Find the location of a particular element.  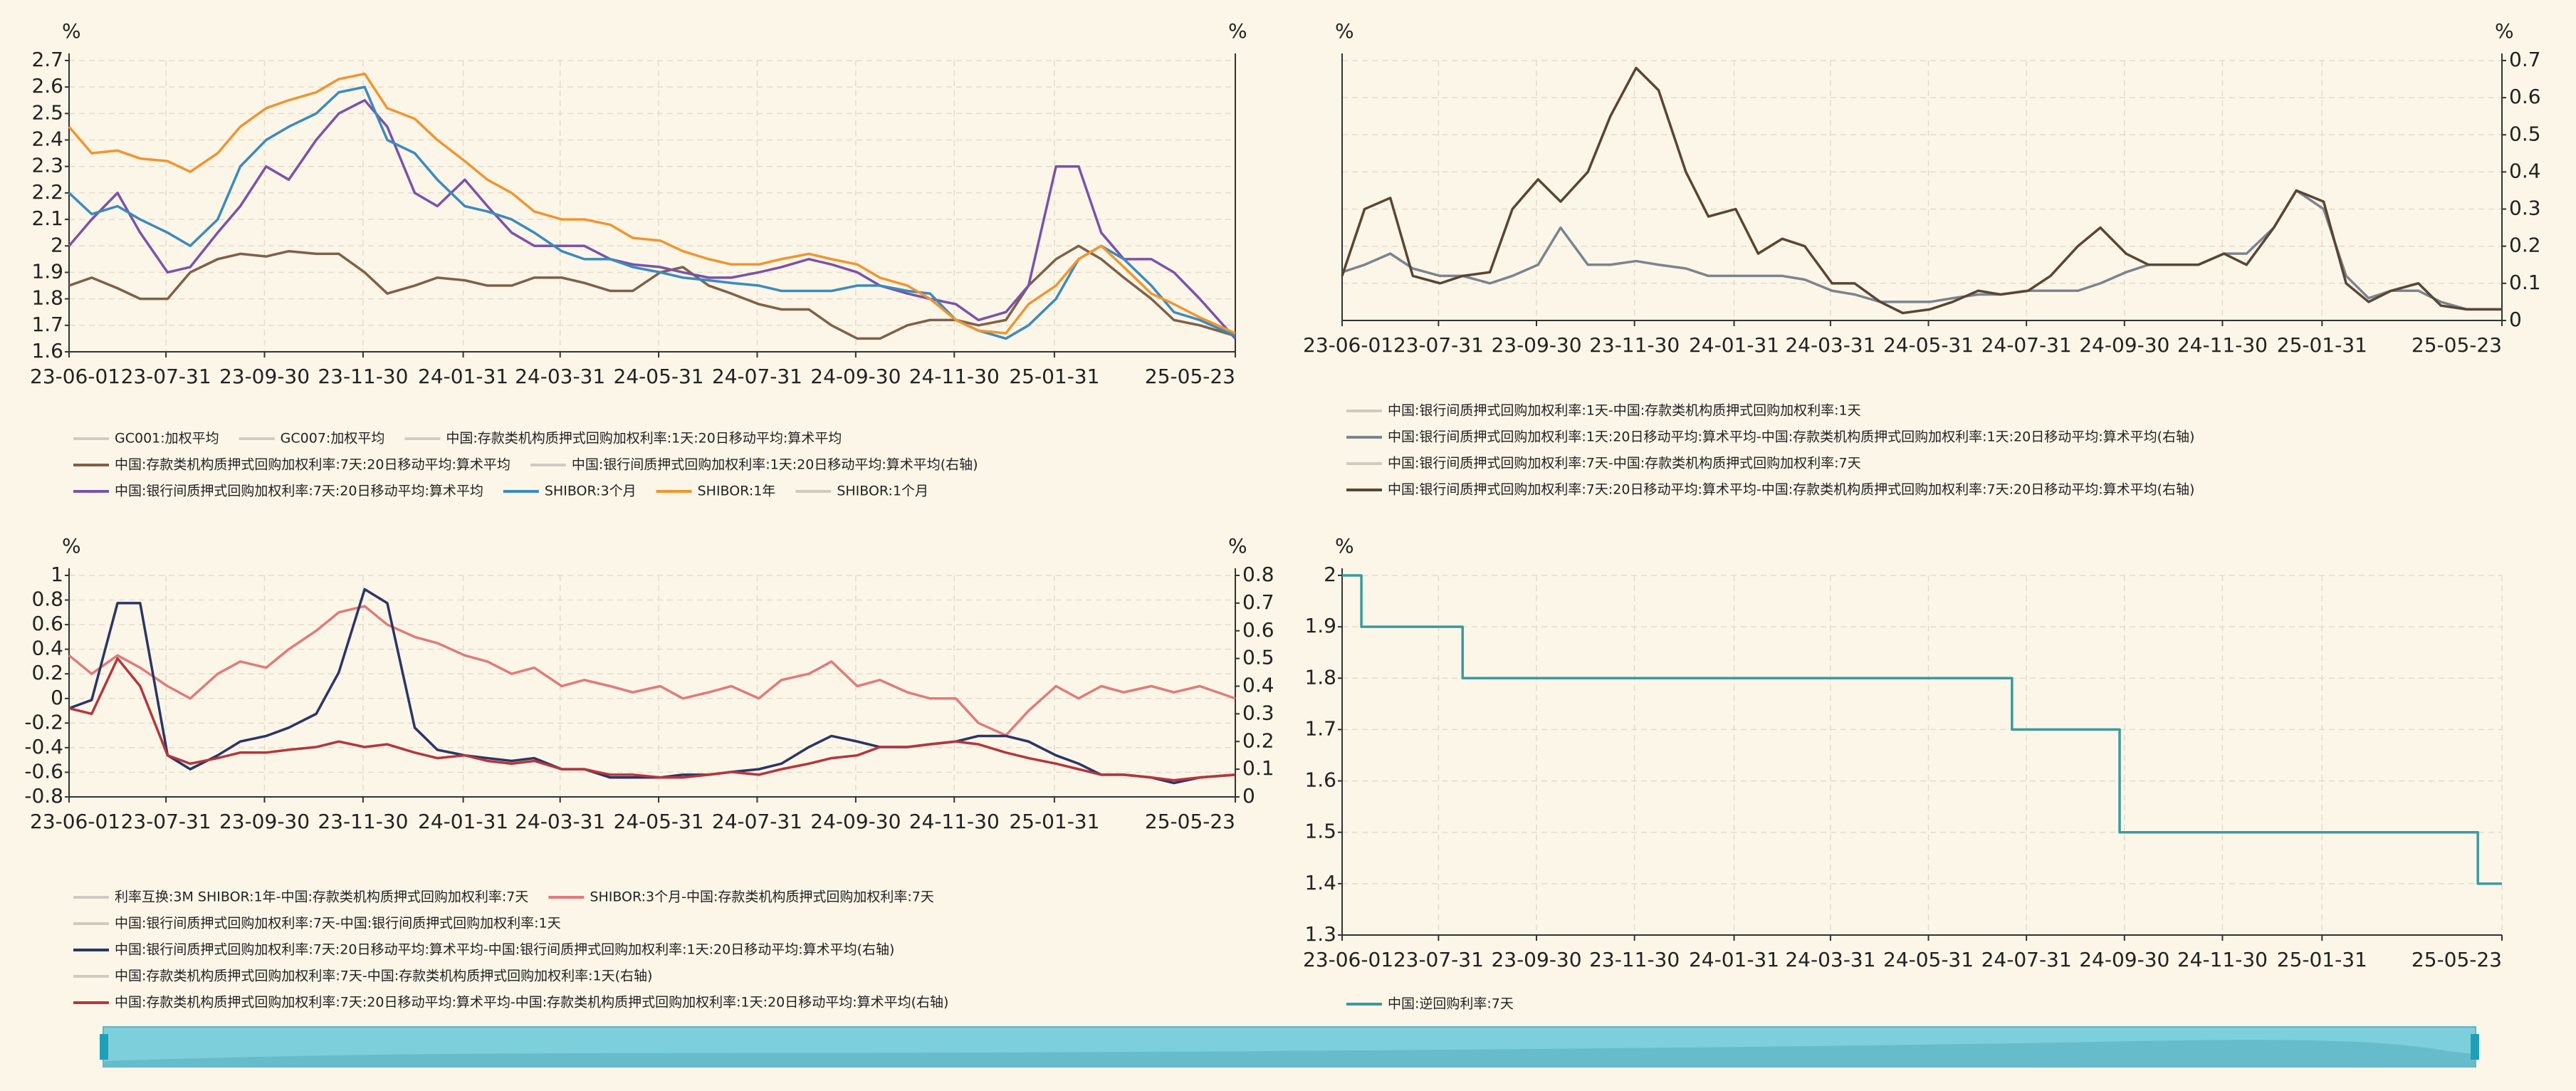

y-tick-label: 1 is located at coordinates (57, 574).